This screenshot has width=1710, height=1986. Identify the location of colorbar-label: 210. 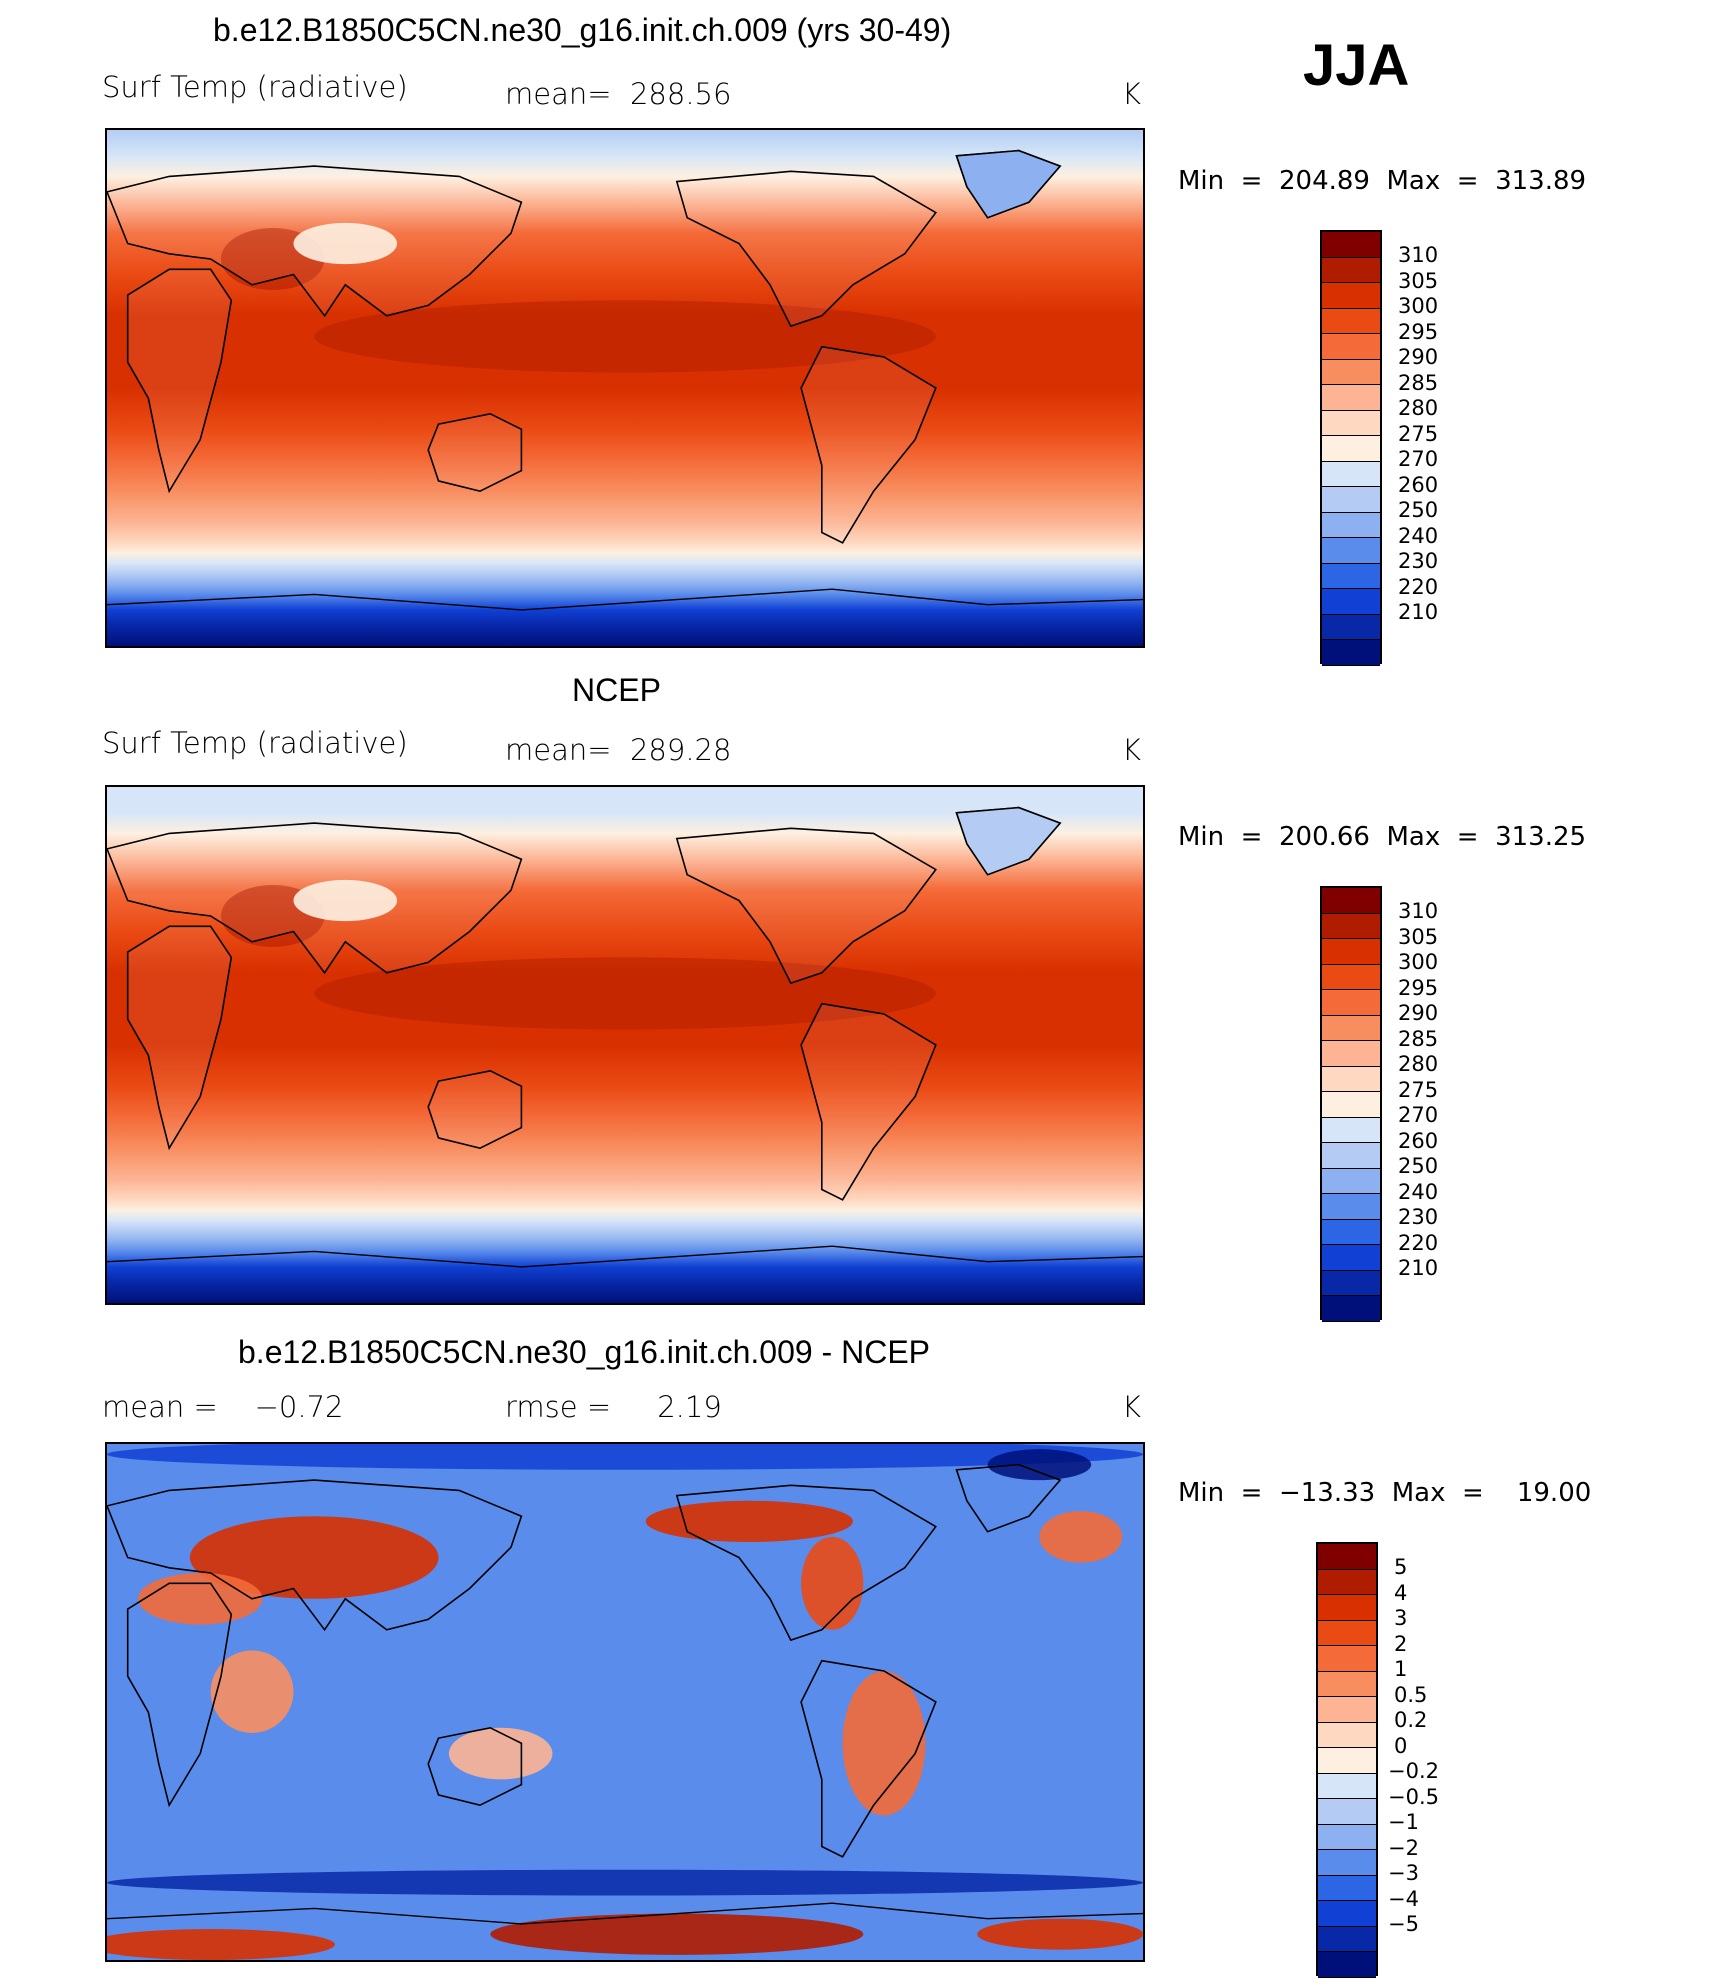
(1418, 612).